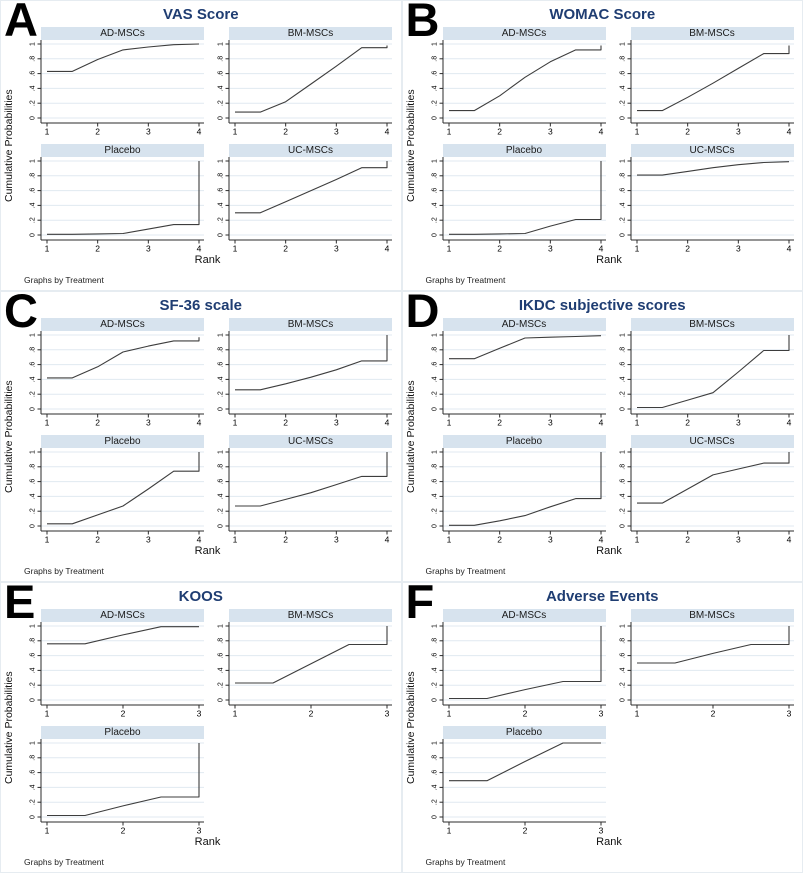  Describe the element at coordinates (524, 324) in the screenshot. I see `subplot-header: AD-MSCs` at that location.